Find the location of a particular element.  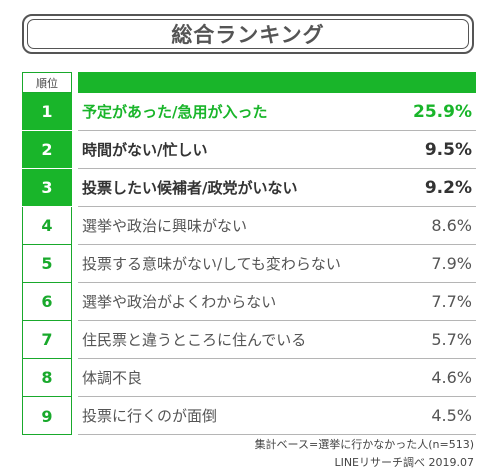

rank-number: 8 is located at coordinates (47, 378).